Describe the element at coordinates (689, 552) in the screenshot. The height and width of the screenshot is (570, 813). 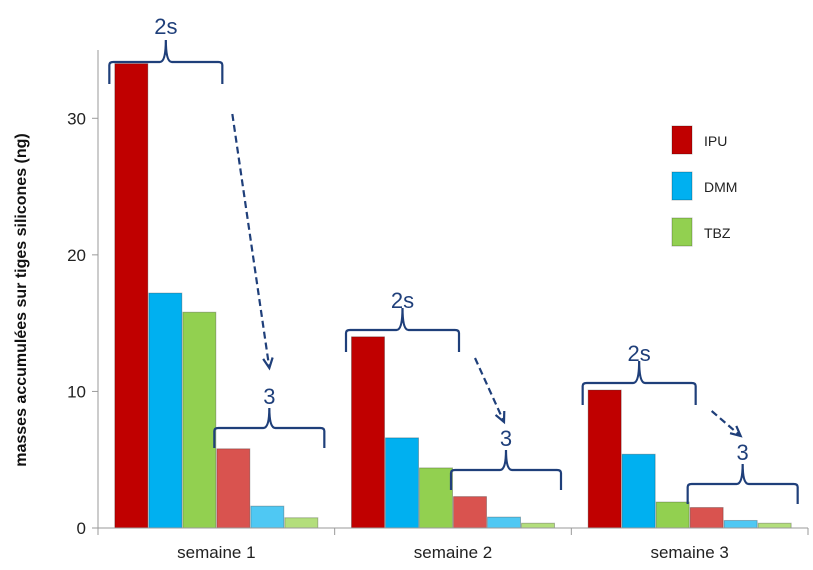
I see `x-category-label: semaine 3` at that location.